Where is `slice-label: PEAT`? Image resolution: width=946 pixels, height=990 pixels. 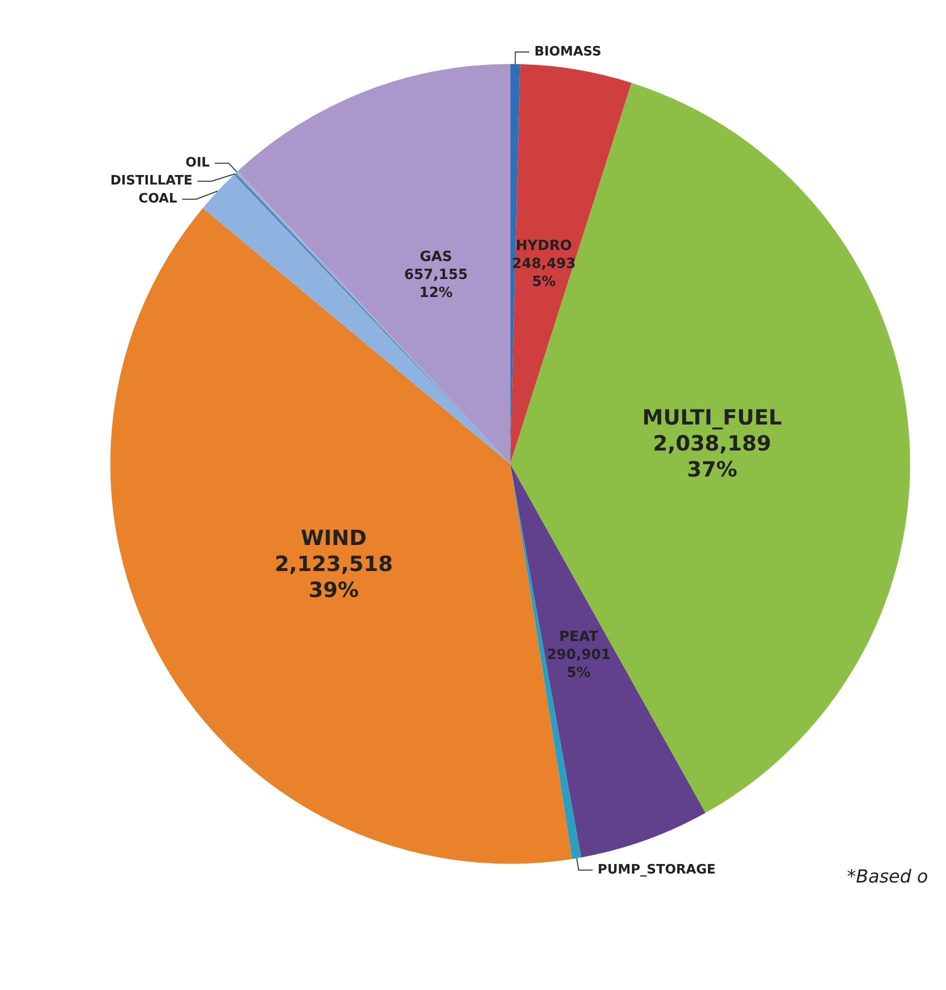
slice-label: PEAT is located at coordinates (579, 636).